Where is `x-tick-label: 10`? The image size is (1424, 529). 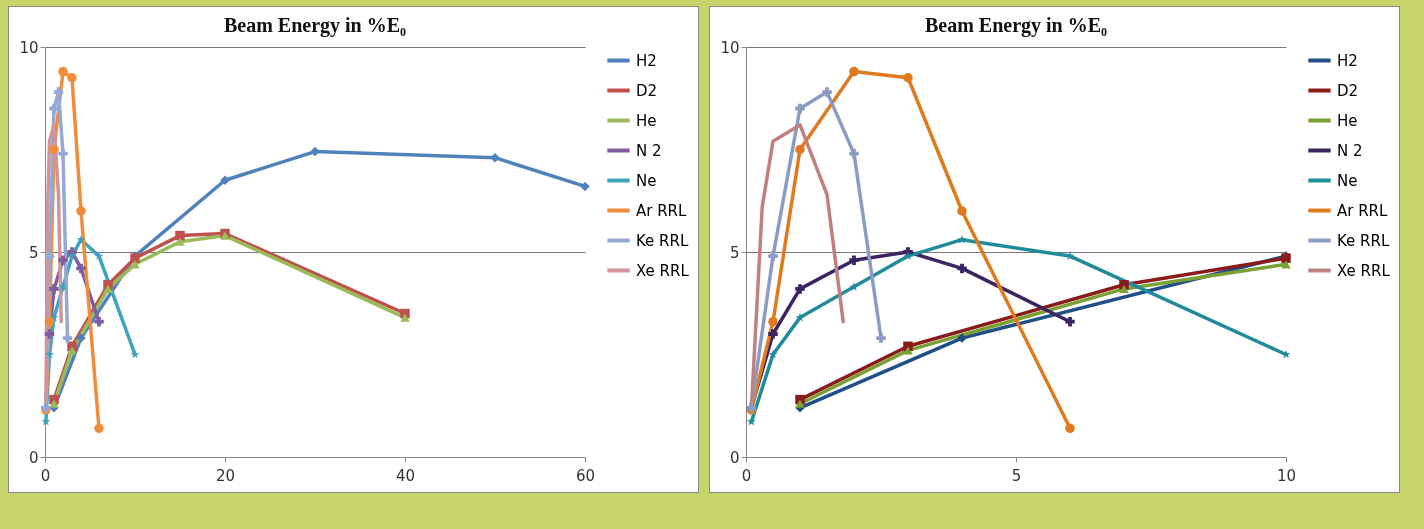 x-tick-label: 10 is located at coordinates (1286, 475).